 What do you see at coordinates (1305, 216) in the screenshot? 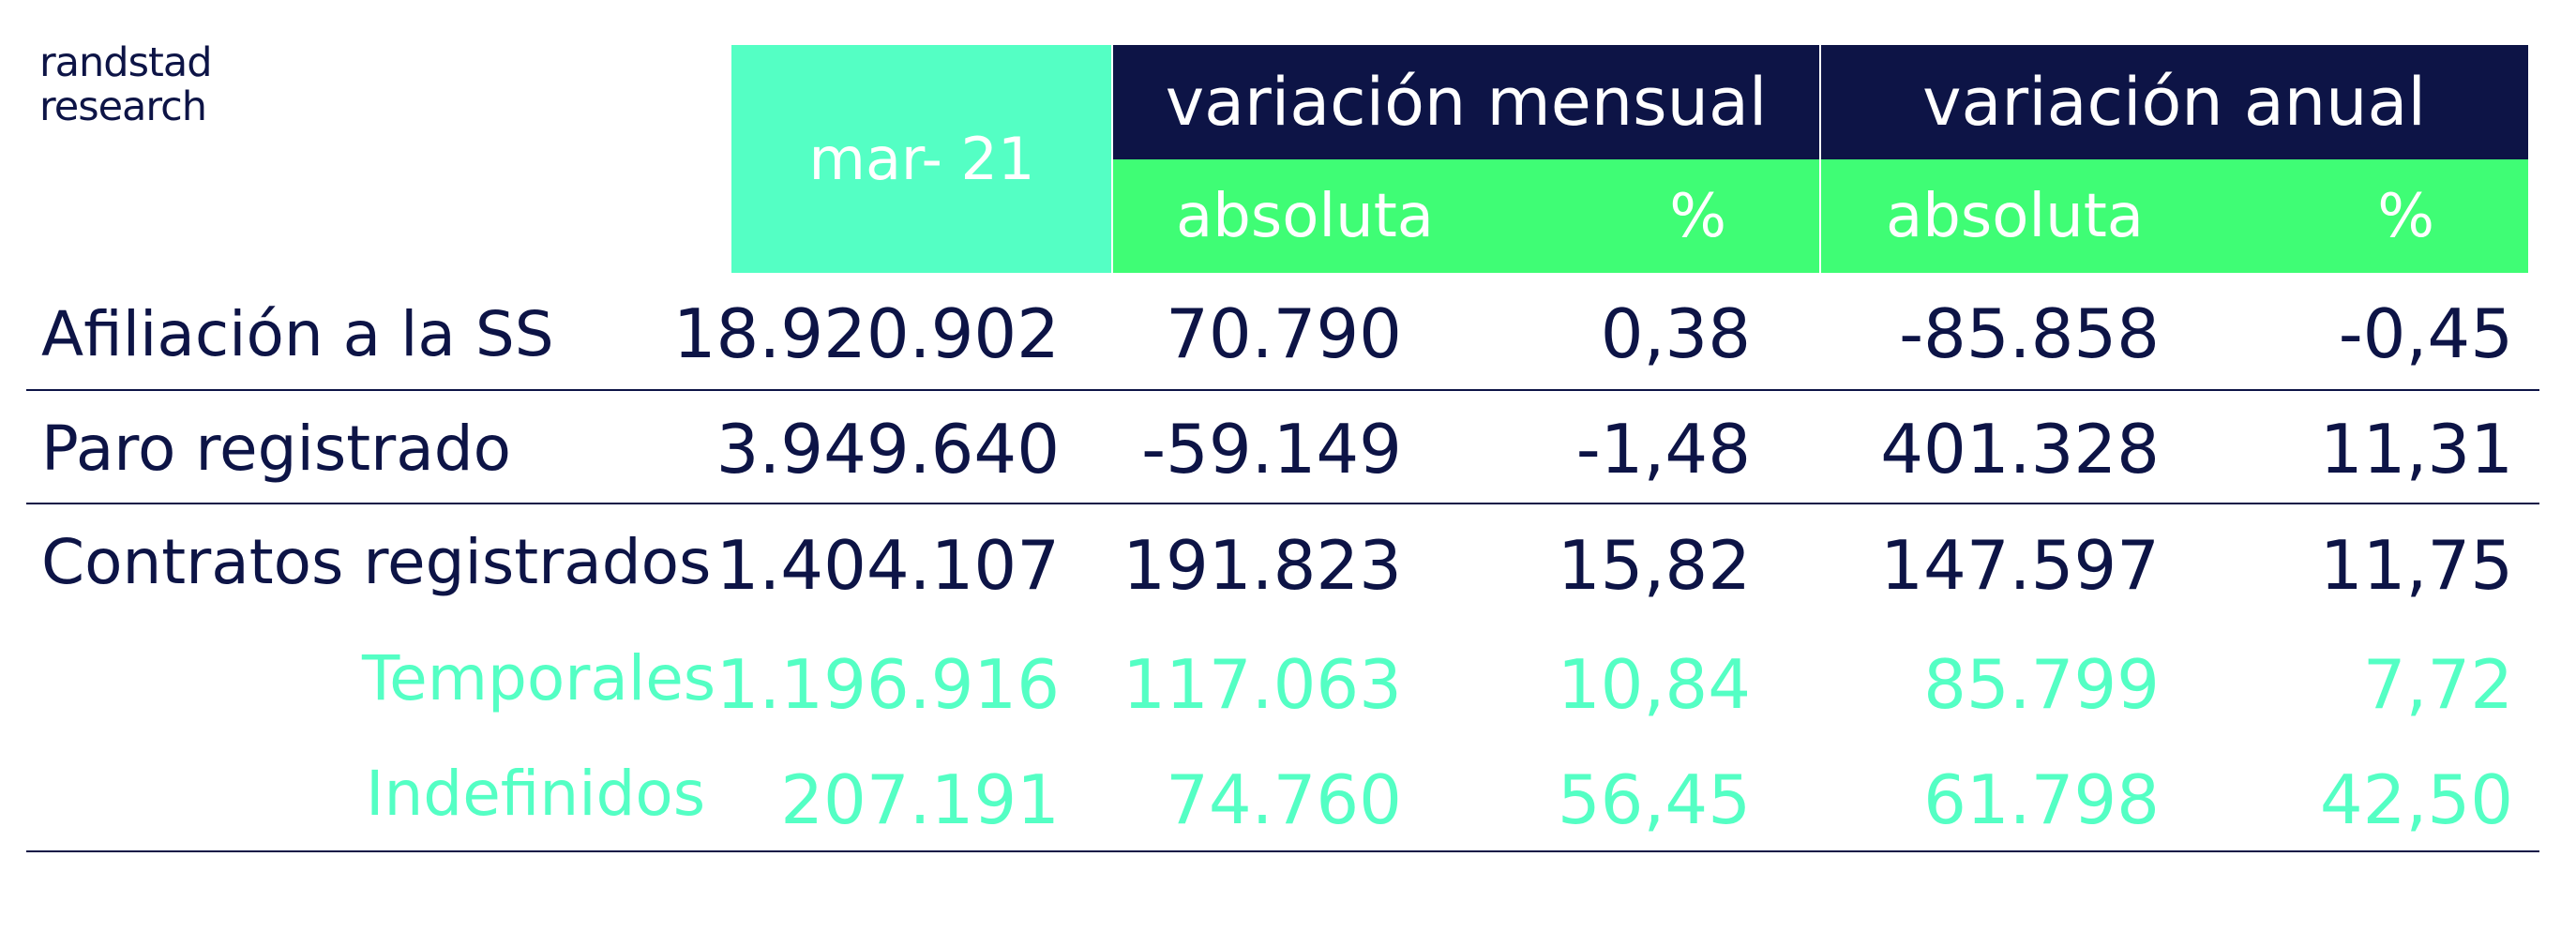
I see `monthly-absolute-header: absoluta` at bounding box center [1305, 216].